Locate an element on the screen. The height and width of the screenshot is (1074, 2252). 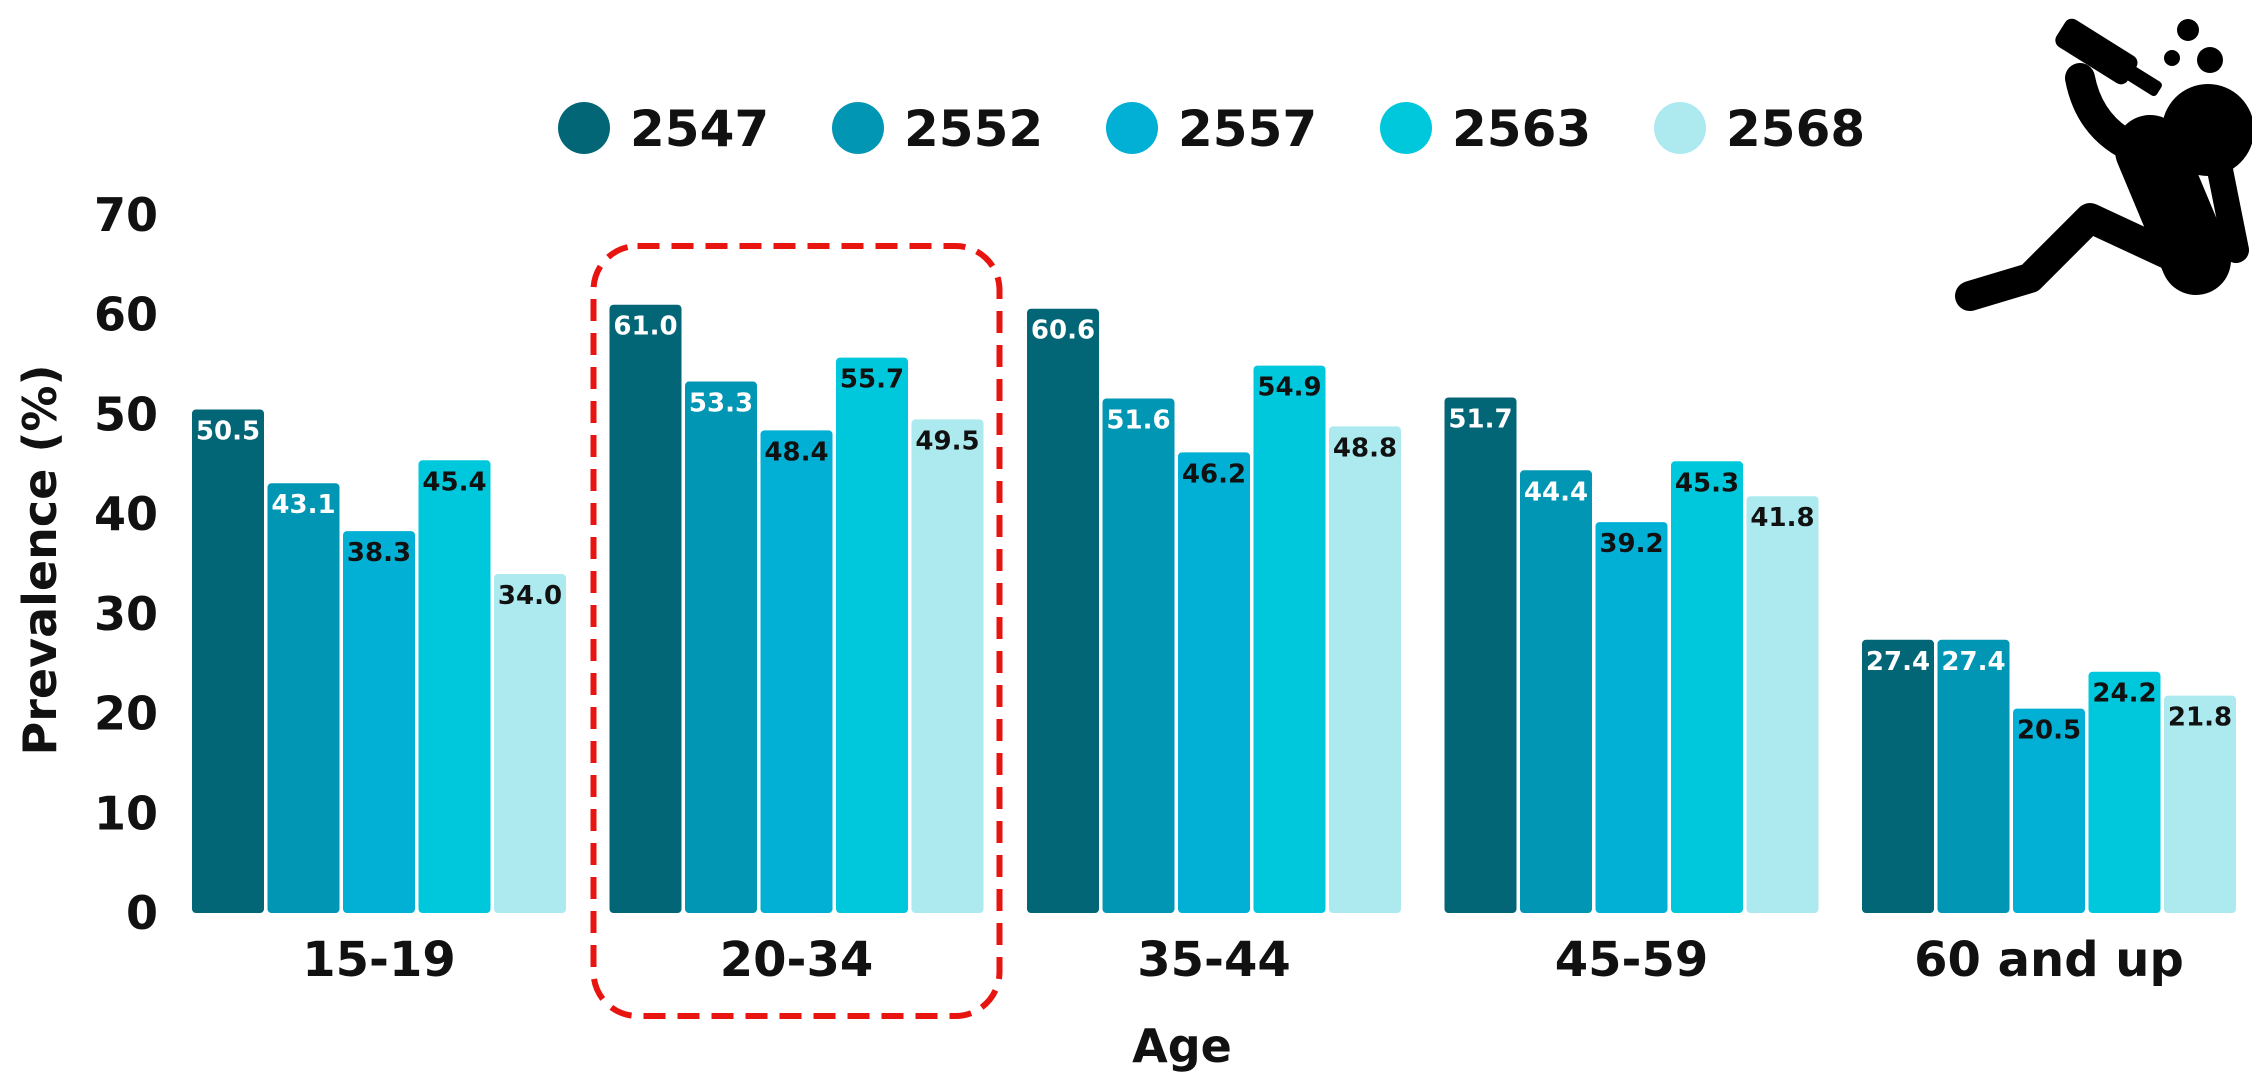
legend-label: 2557 is located at coordinates (1247, 129).